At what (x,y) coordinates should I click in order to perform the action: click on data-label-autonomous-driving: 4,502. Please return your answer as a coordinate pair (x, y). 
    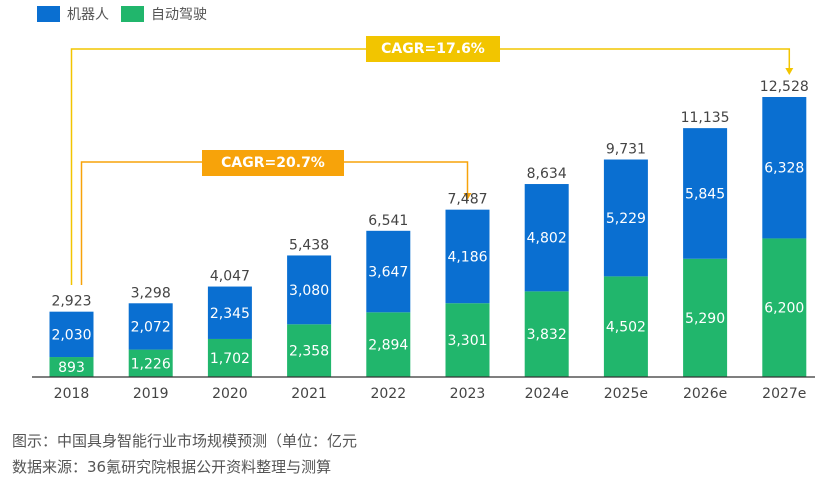
    Looking at the image, I should click on (626, 328).